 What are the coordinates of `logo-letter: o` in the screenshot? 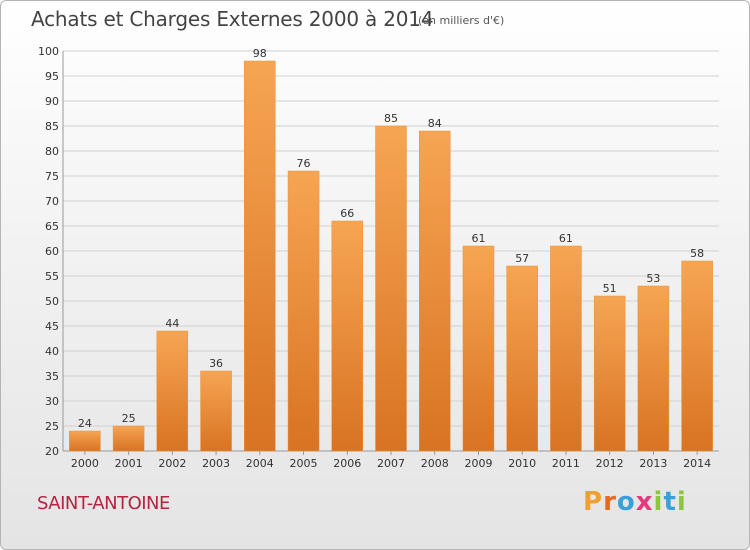 It's located at (626, 502).